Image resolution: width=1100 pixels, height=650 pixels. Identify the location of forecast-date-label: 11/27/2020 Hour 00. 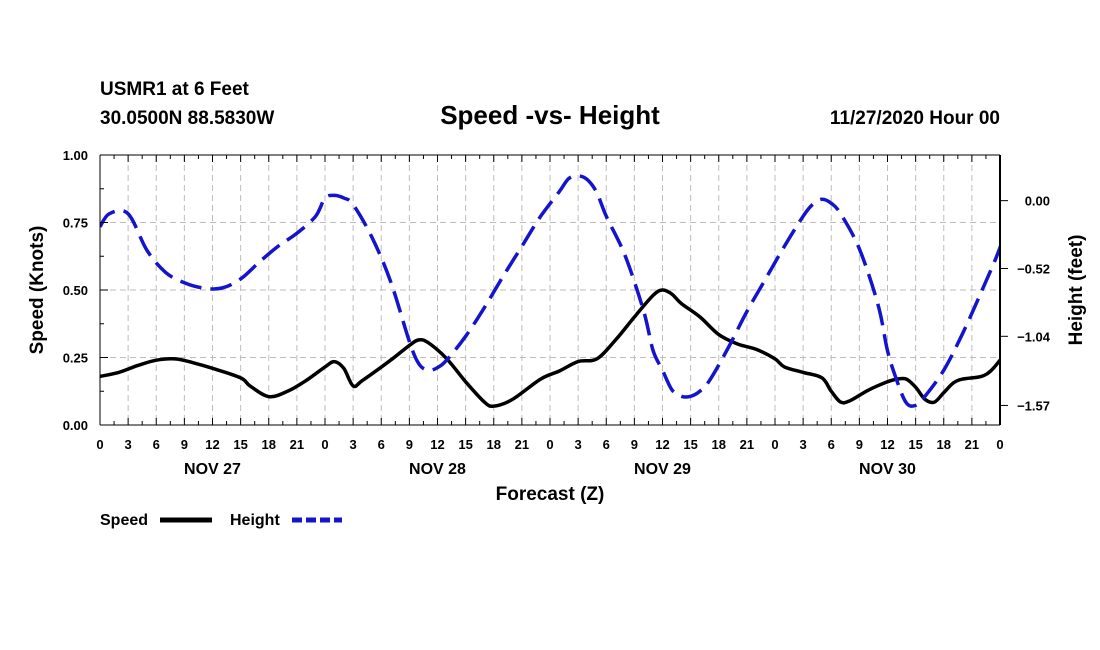
(915, 118).